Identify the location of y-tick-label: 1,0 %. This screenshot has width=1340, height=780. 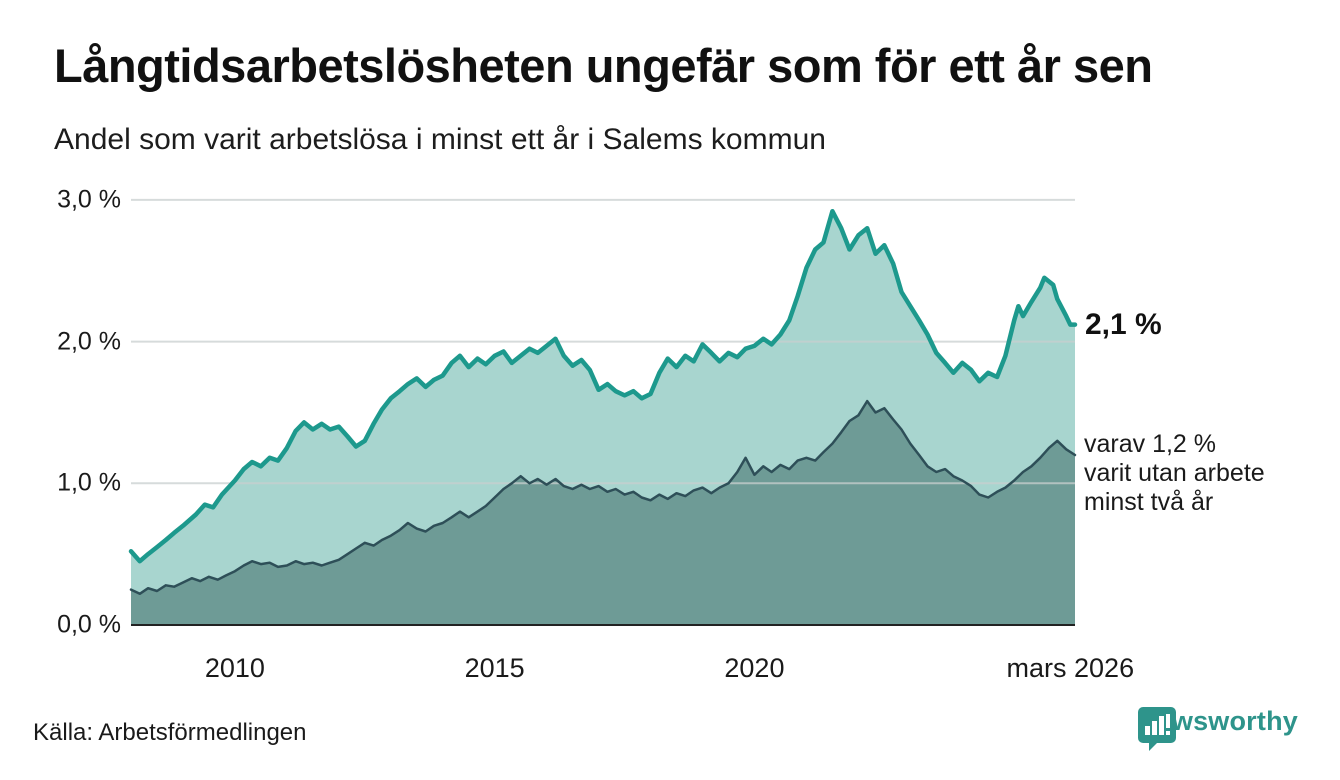
(89, 482).